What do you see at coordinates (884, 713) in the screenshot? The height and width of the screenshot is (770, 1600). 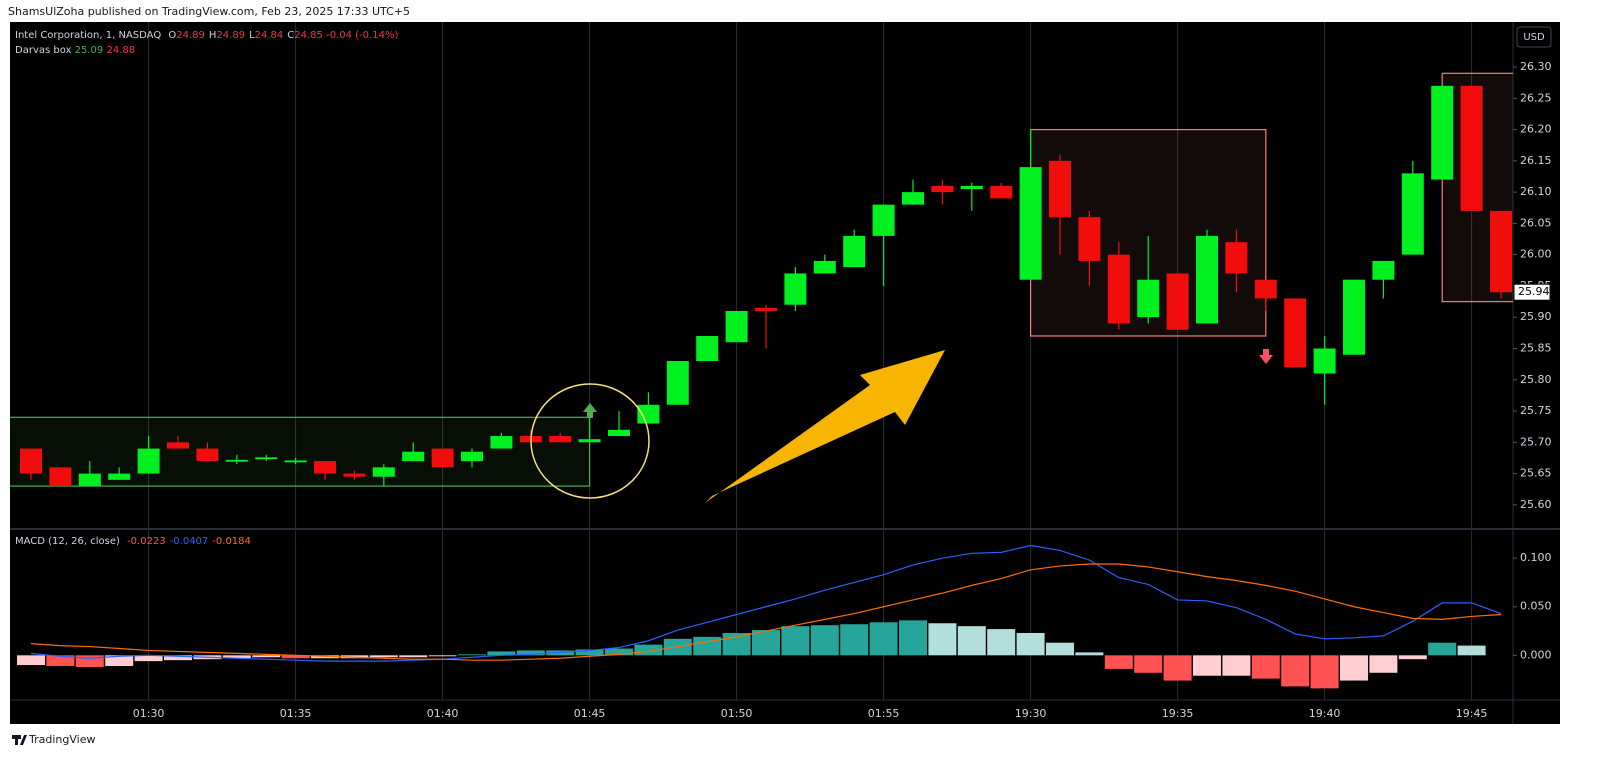 I see `x-tick-label: 01:55` at bounding box center [884, 713].